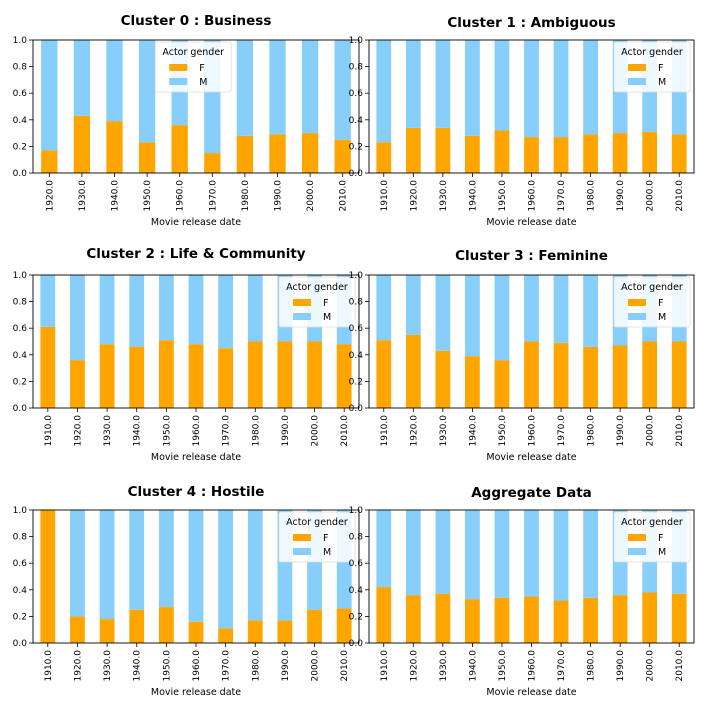  I want to click on bar-m-1920.0, so click(413, 84).